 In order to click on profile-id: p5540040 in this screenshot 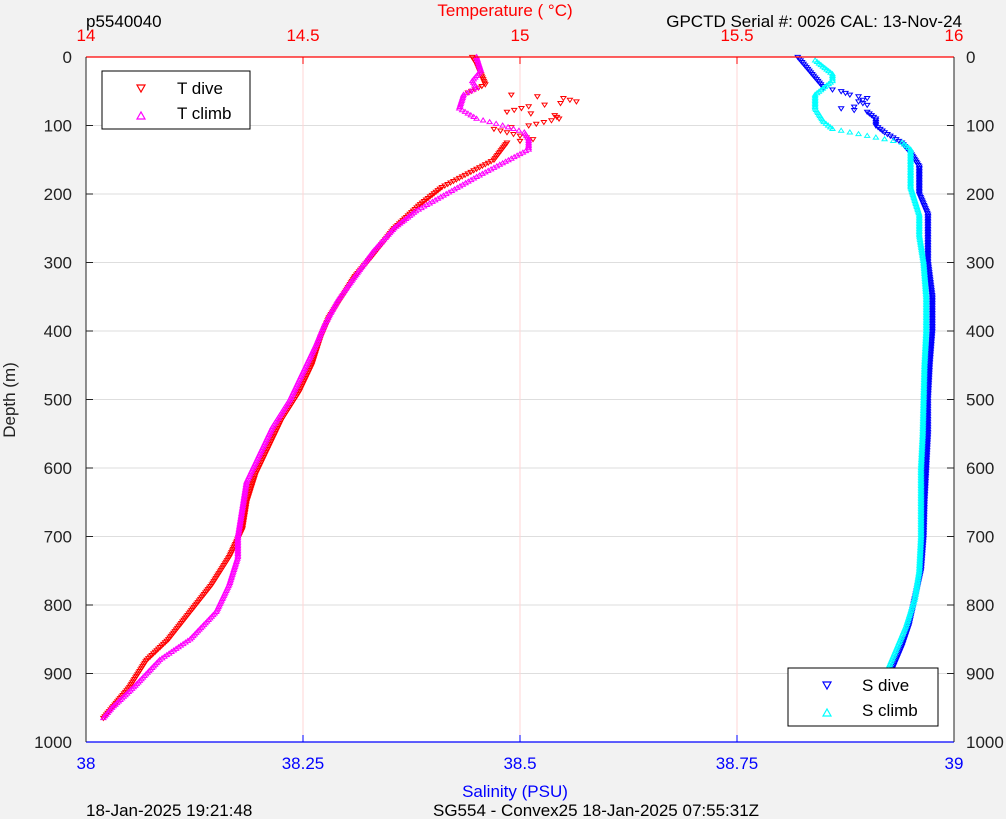, I will do `click(124, 21)`.